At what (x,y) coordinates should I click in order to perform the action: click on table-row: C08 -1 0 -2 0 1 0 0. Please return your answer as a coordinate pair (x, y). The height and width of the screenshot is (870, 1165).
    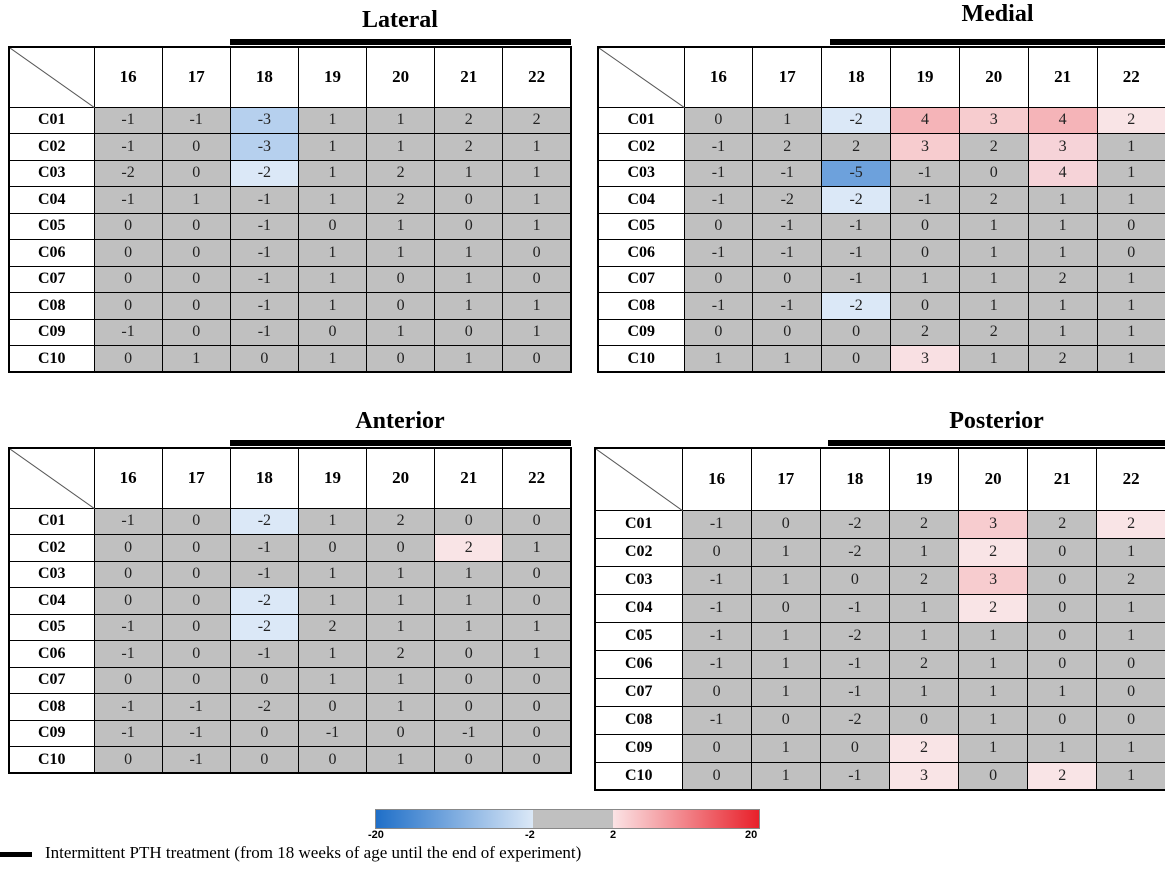
    Looking at the image, I should click on (879, 720).